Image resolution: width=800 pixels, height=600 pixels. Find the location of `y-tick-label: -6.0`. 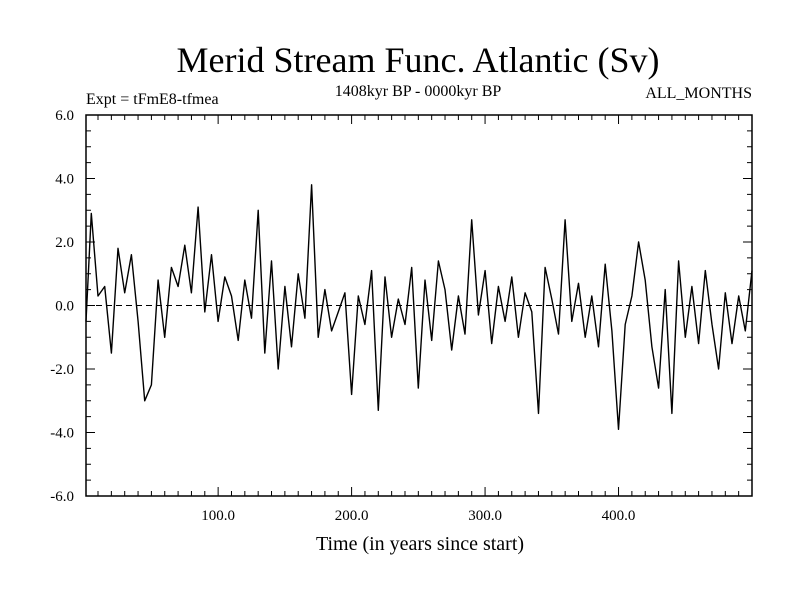

y-tick-label: -6.0 is located at coordinates (62, 497).